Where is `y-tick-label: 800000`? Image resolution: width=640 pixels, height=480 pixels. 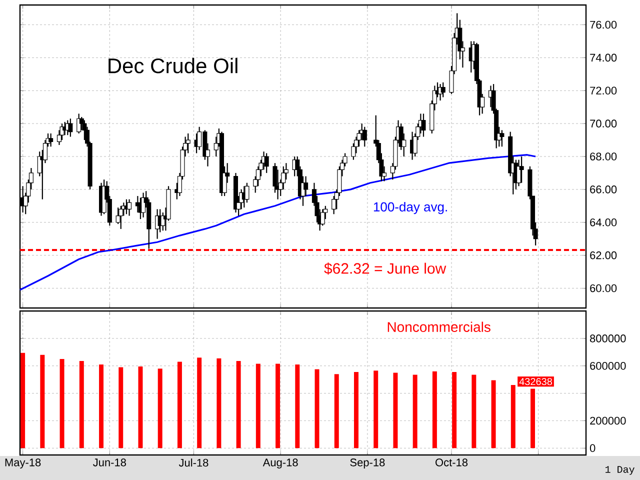
y-tick-label: 800000 is located at coordinates (608, 338).